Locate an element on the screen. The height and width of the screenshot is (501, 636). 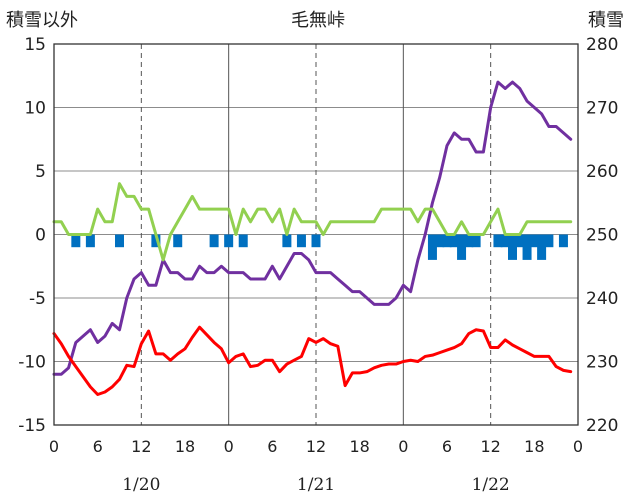
right-tick-label: 270 is located at coordinates (602, 109).